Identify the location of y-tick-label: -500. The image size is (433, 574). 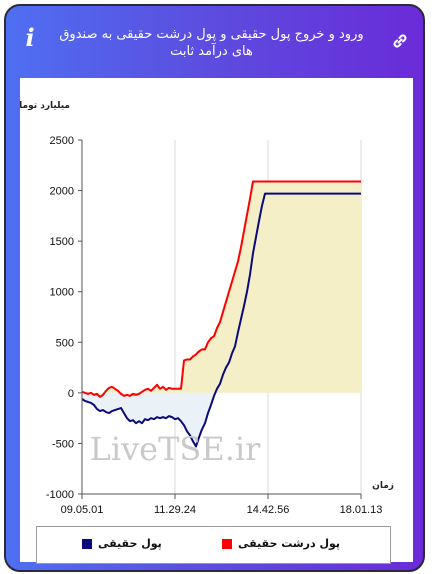
(63, 444).